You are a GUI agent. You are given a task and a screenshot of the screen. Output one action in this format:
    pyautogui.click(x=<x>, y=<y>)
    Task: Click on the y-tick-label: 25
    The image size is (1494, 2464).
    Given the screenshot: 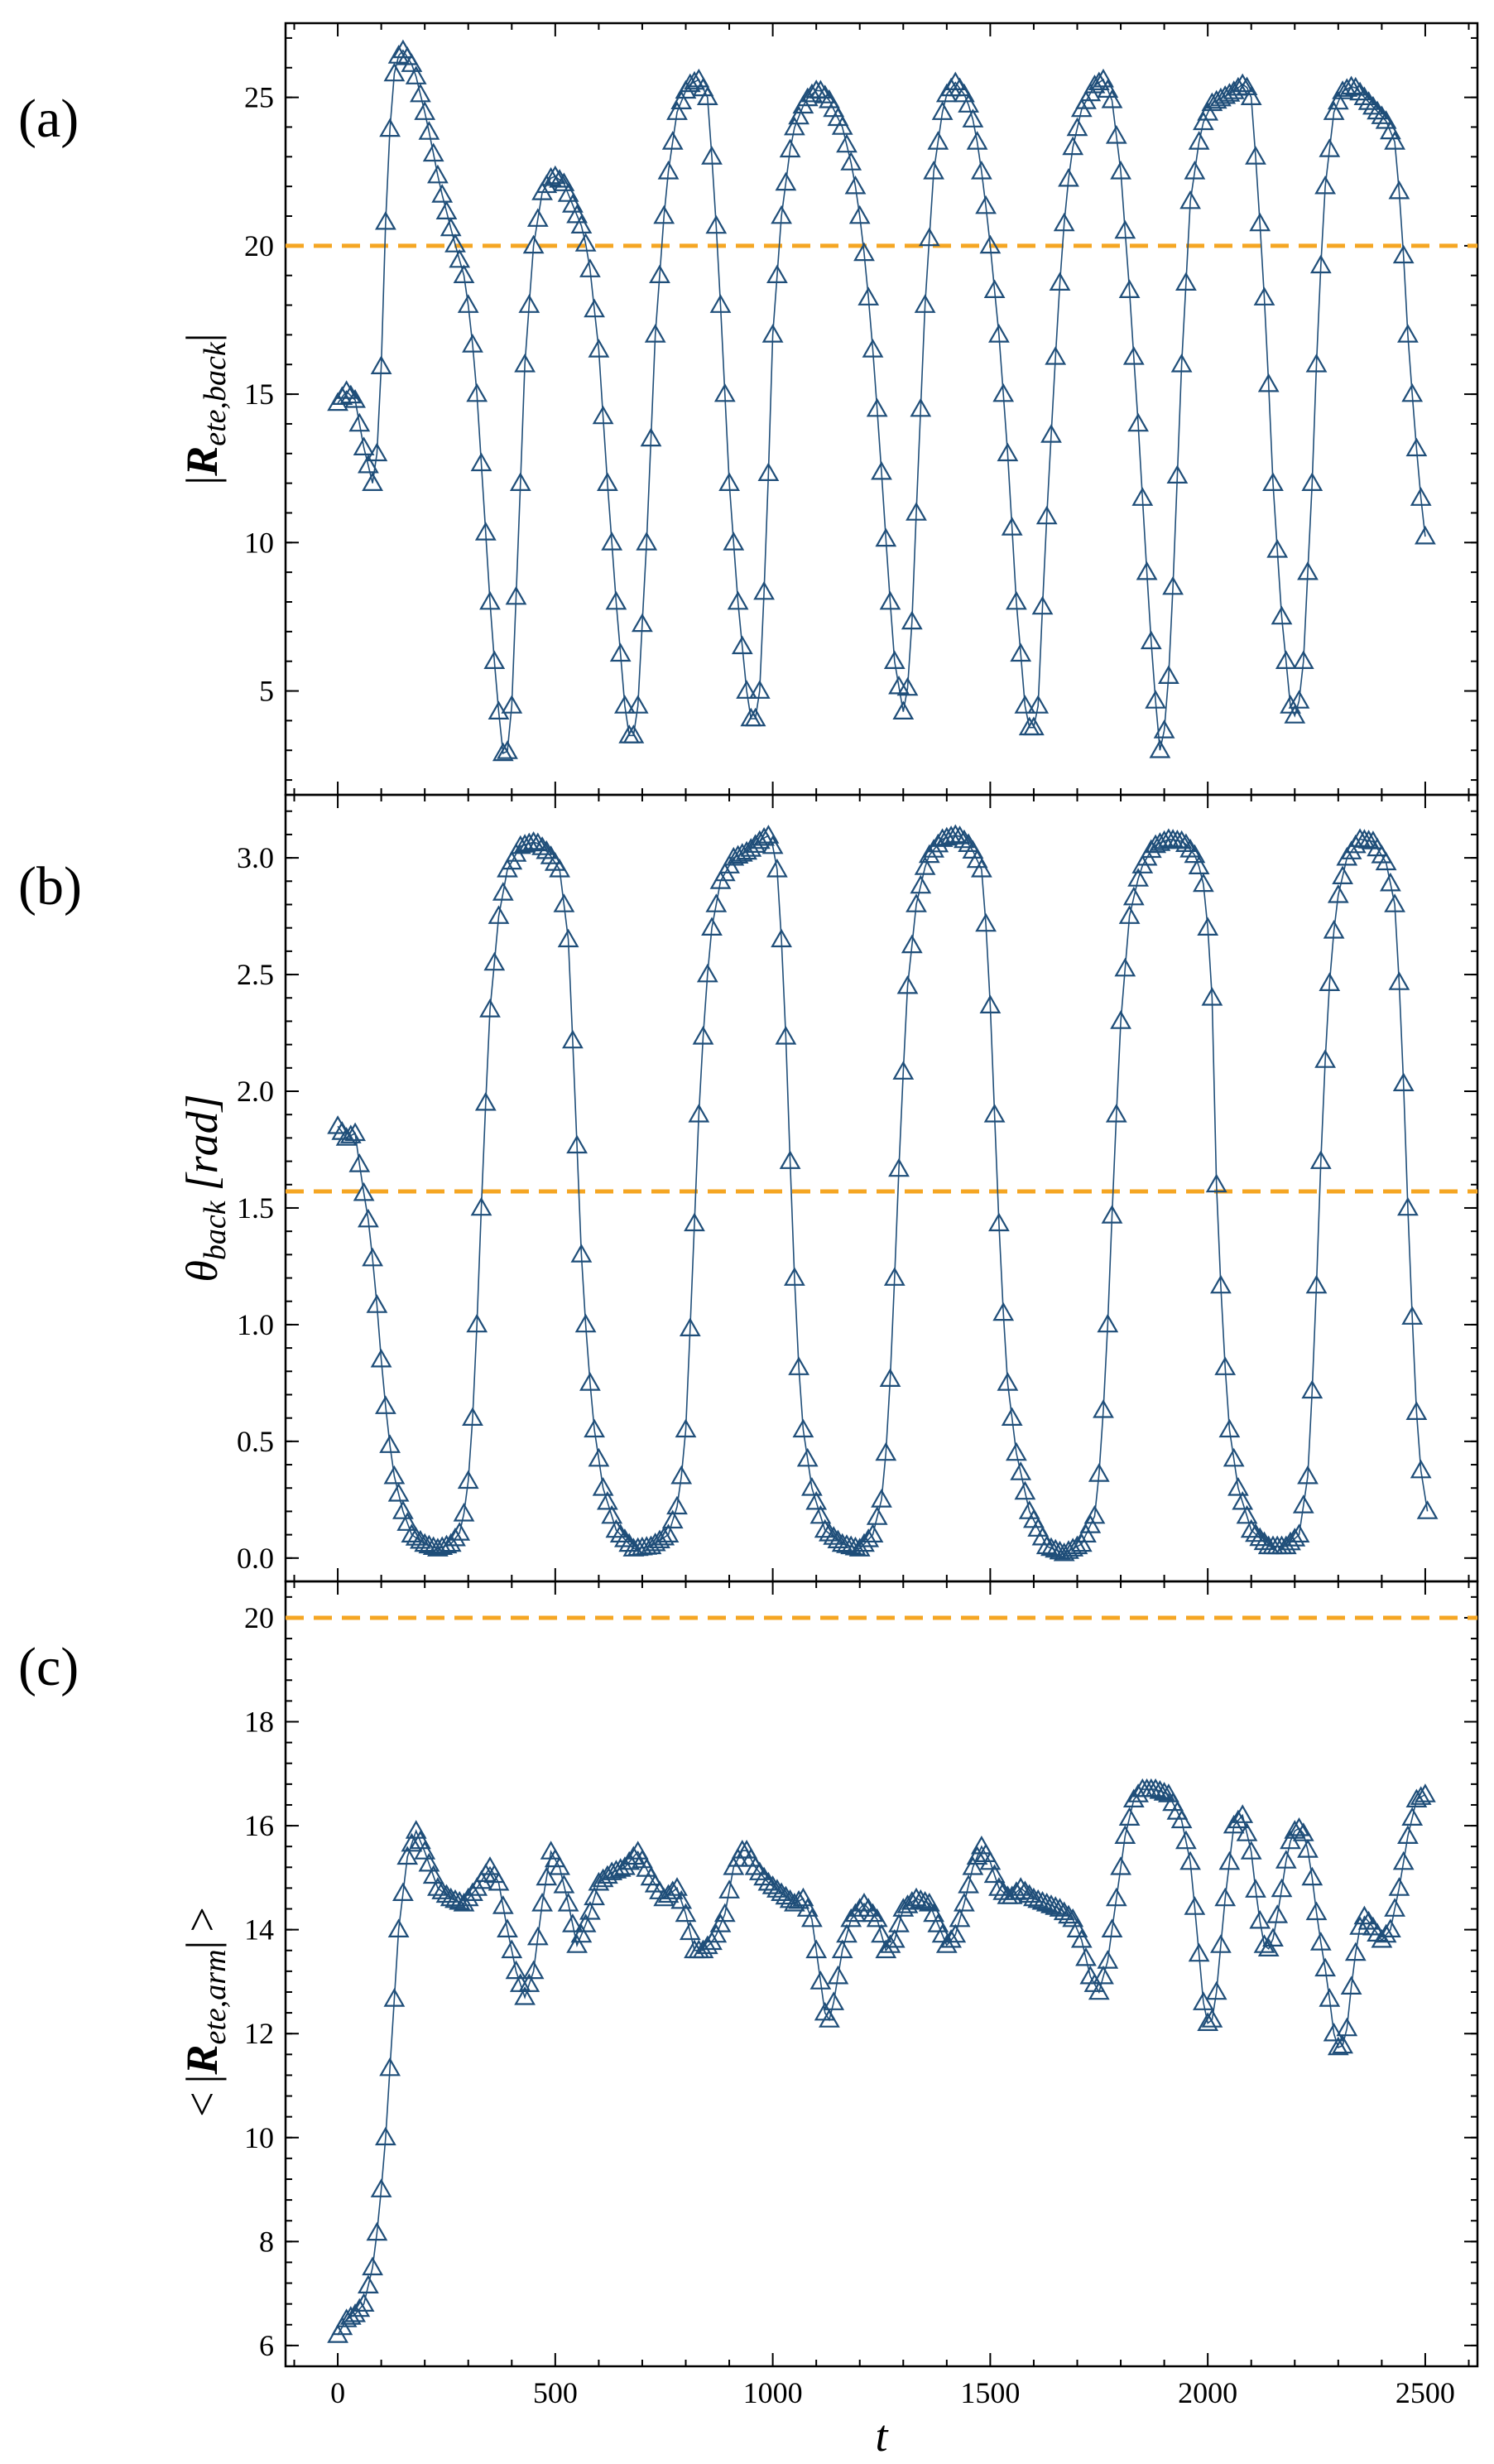 What is the action you would take?
    pyautogui.click(x=259, y=98)
    